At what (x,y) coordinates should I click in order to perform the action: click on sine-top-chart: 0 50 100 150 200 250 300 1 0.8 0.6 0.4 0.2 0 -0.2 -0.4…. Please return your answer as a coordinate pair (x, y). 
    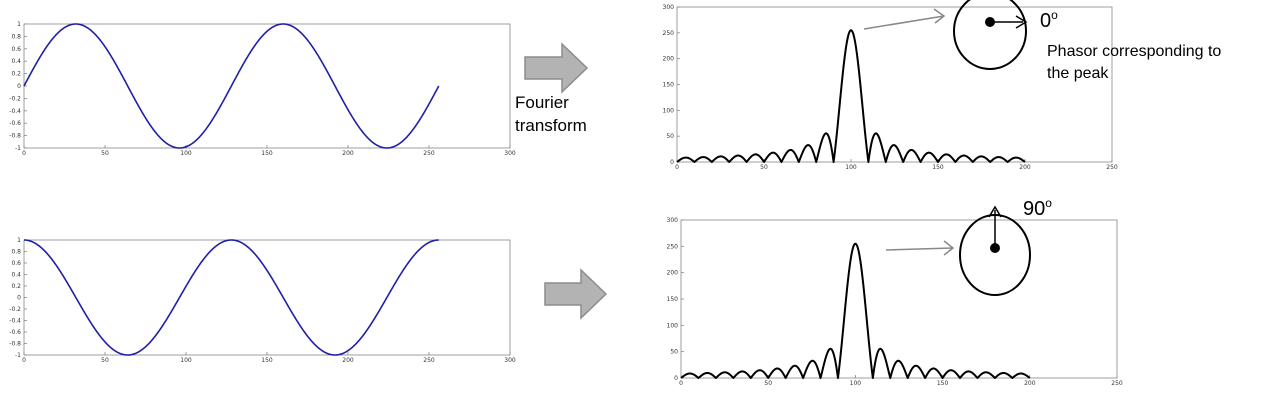
    Looking at the image, I should click on (262, 89).